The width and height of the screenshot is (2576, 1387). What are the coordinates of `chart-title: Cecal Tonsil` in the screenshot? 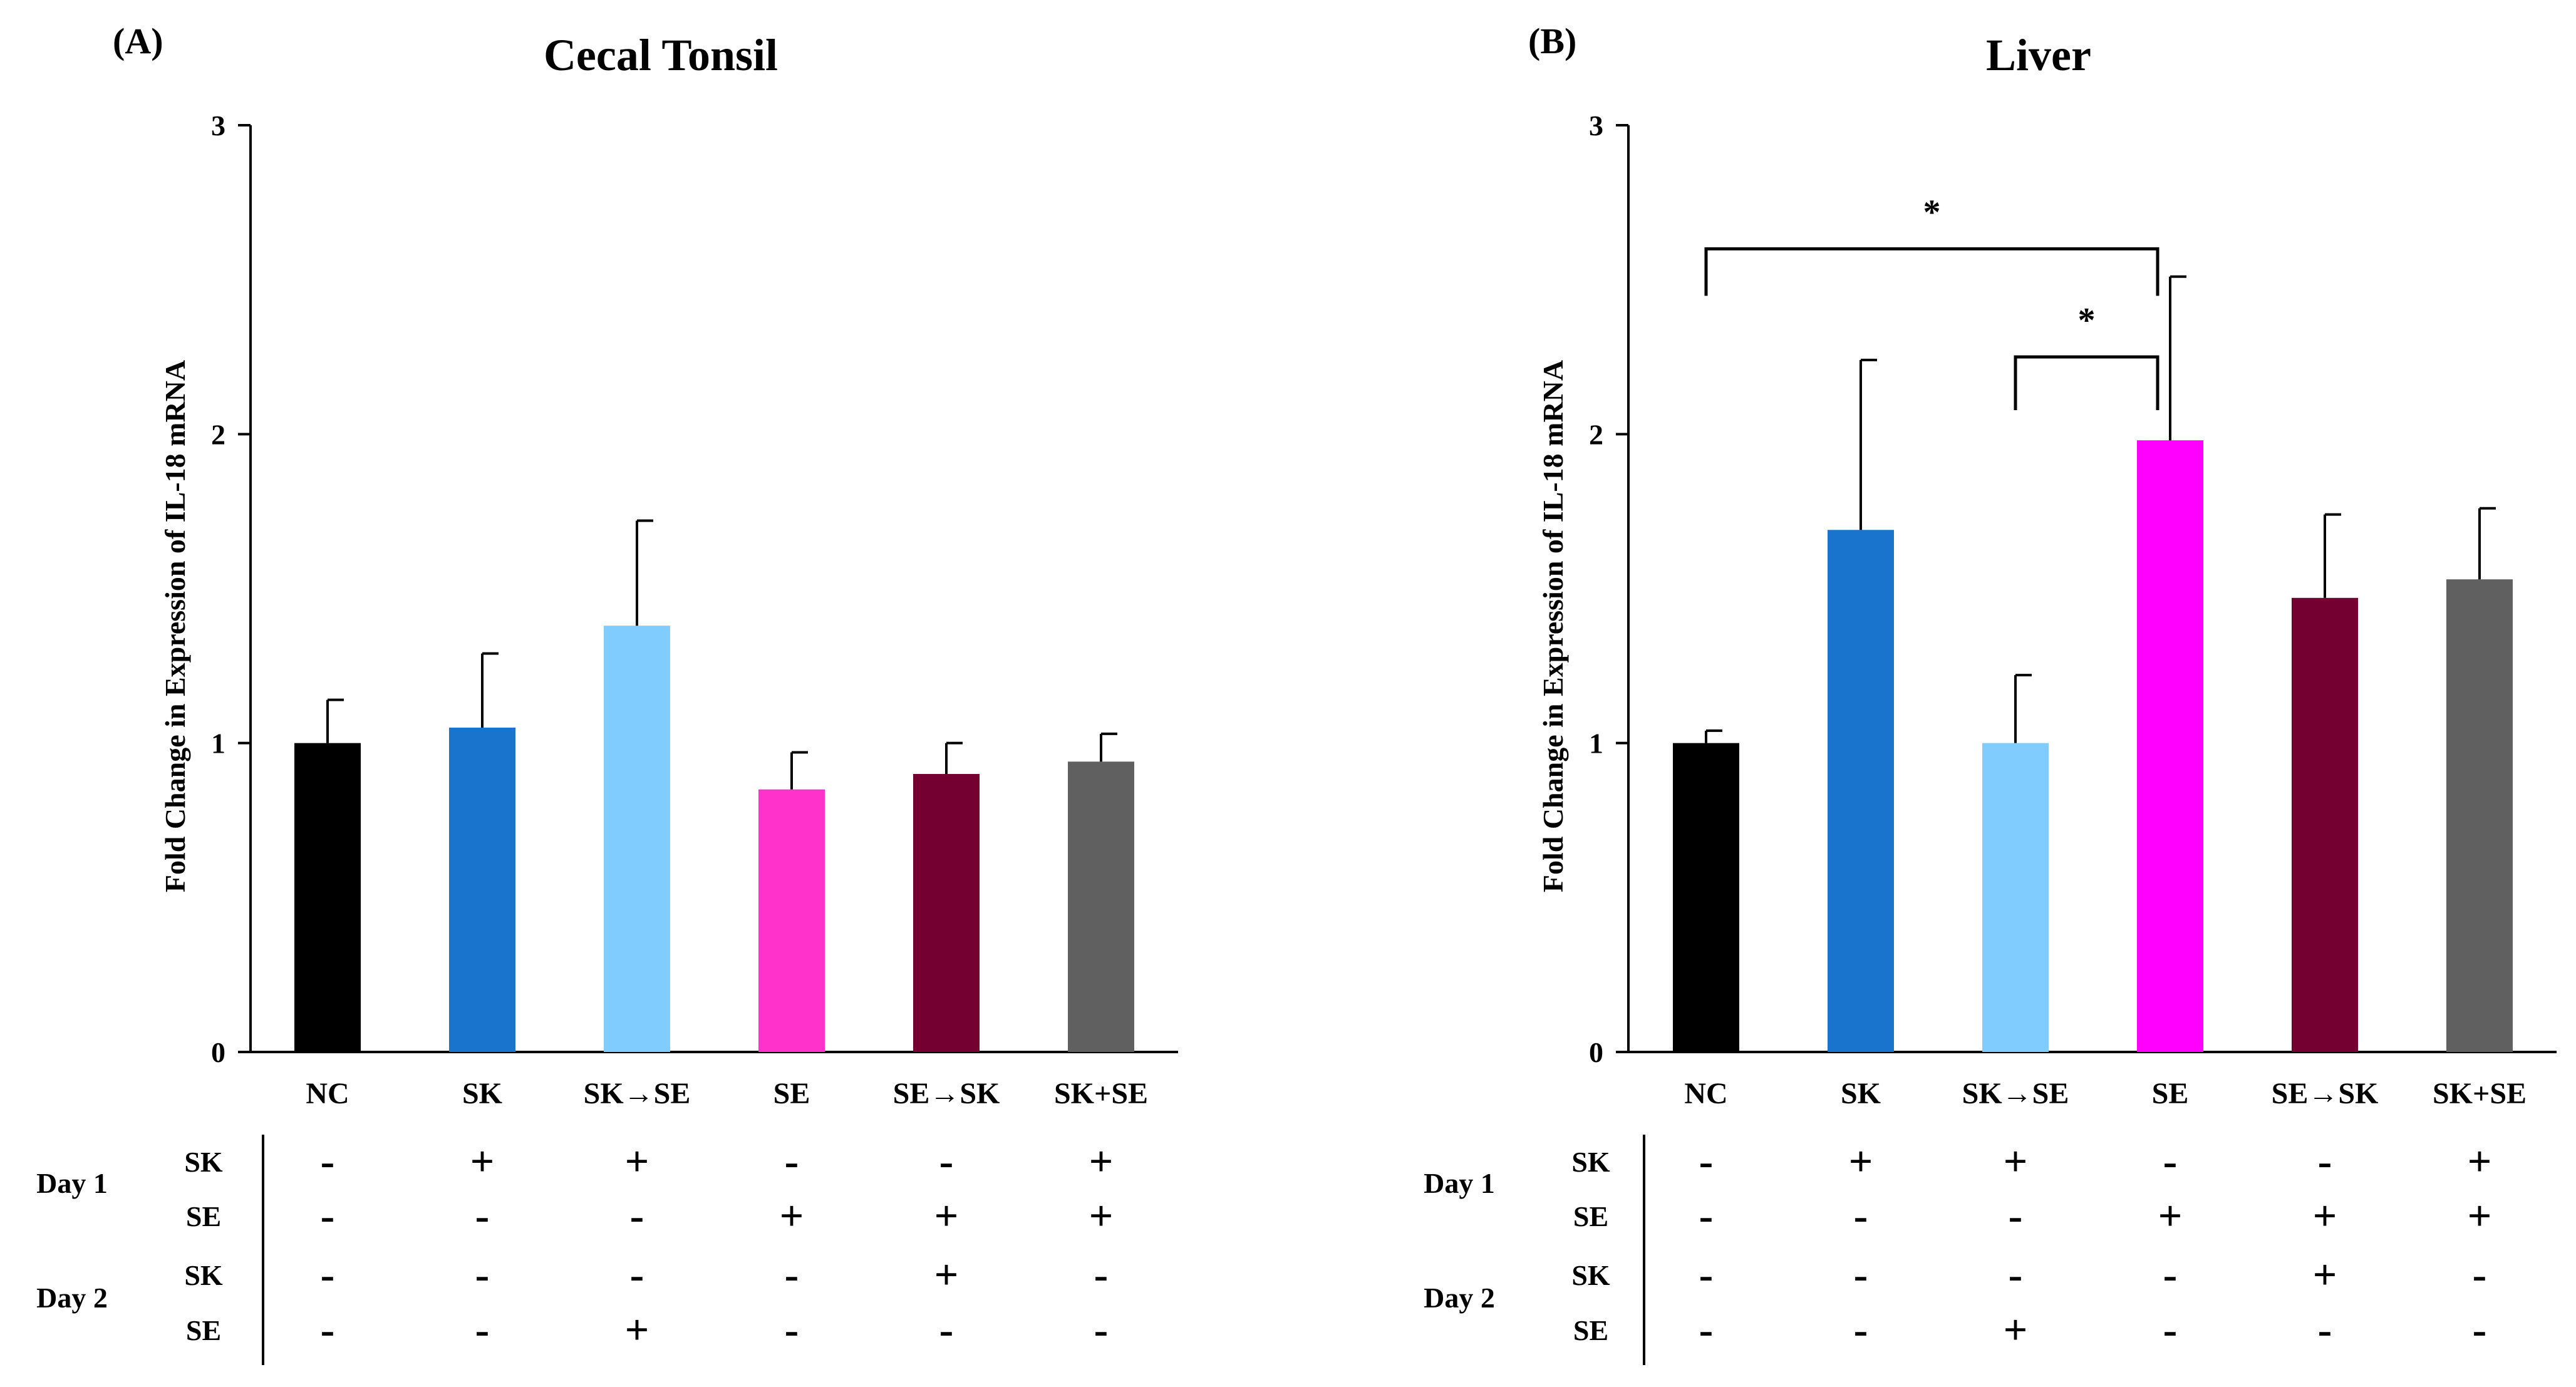 It's located at (661, 55).